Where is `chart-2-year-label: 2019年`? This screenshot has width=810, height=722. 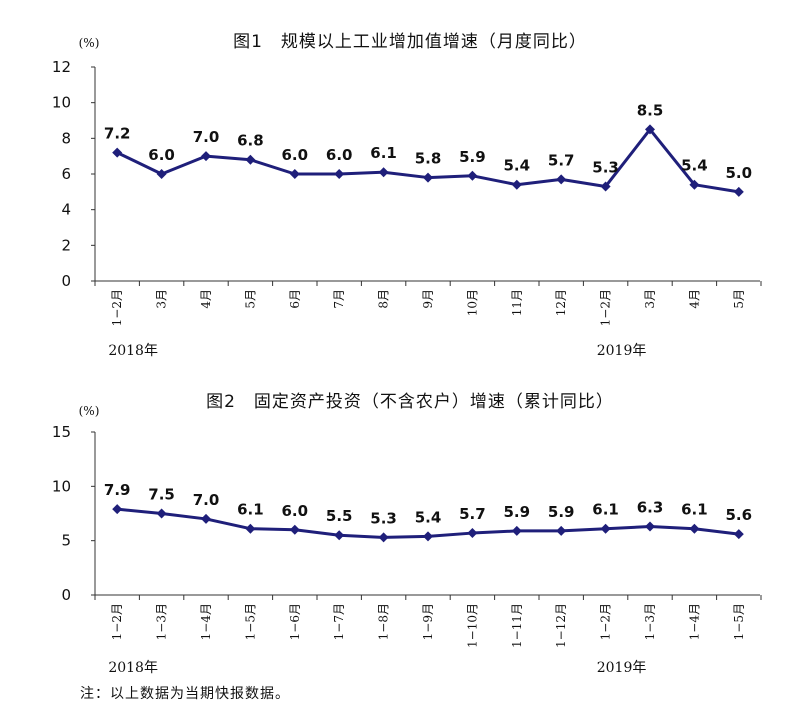
chart-2-year-label: 2019年 is located at coordinates (622, 668).